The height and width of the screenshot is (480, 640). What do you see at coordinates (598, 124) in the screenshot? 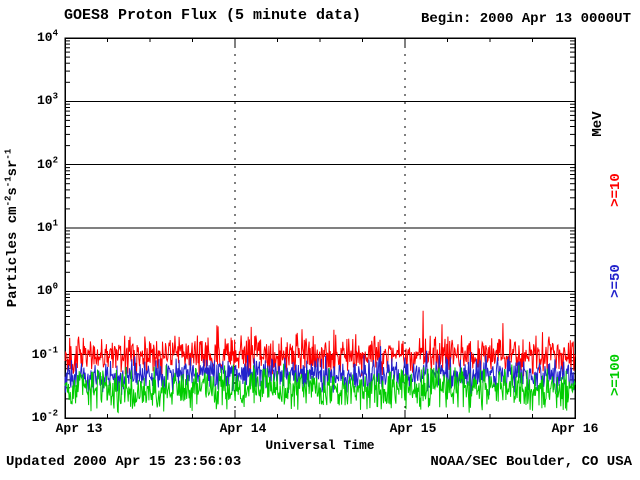
I see `unit-label-mev: MeV` at bounding box center [598, 124].